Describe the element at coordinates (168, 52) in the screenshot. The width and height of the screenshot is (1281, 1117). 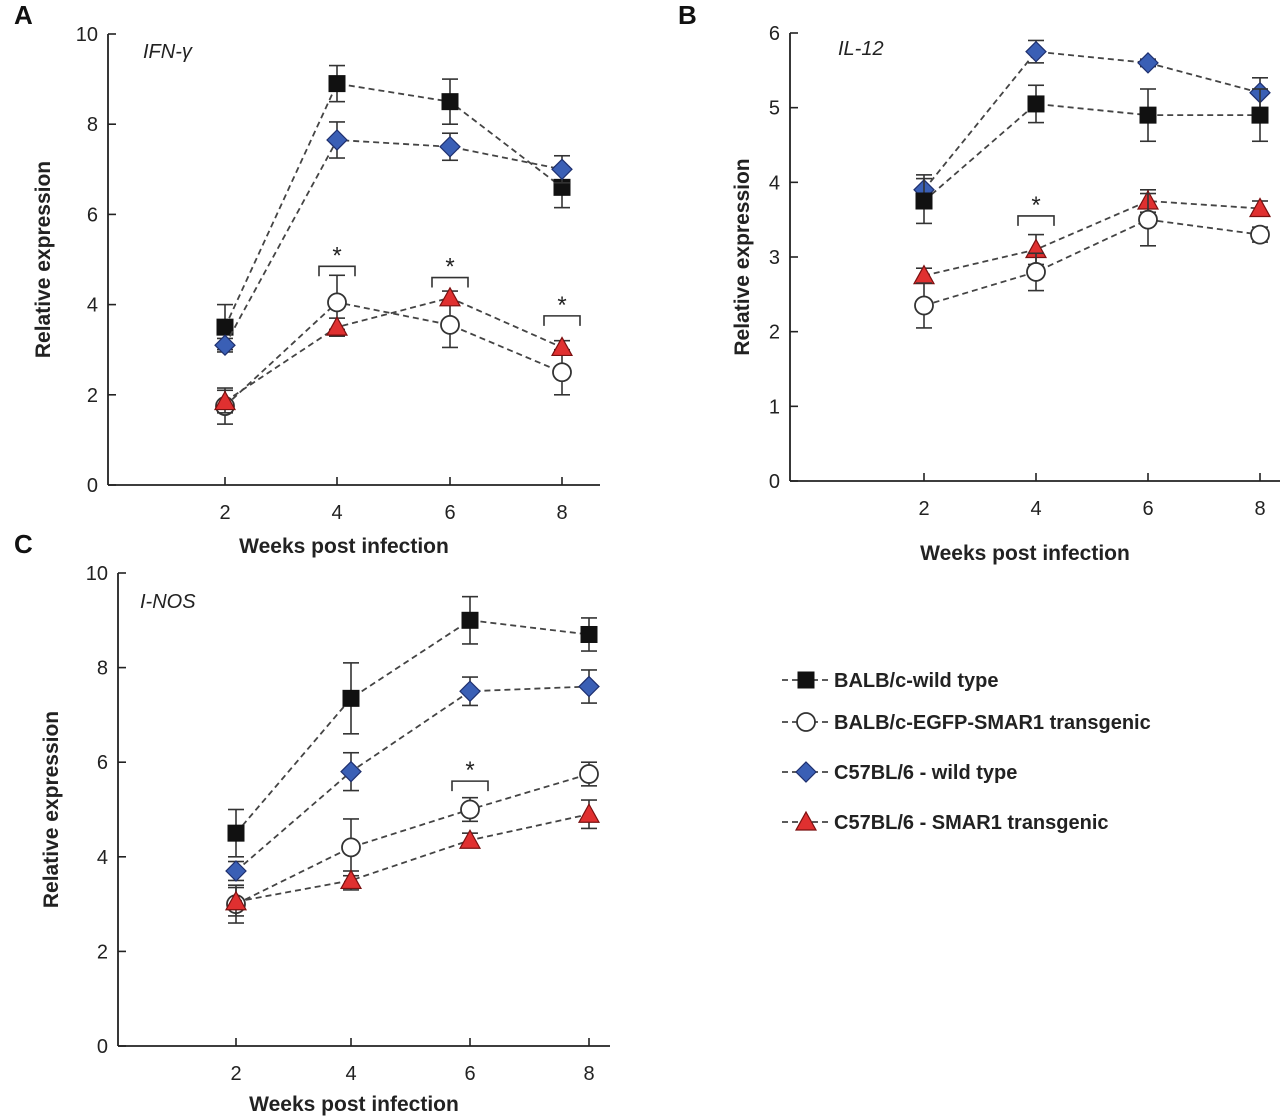
I see `gene-label: IFN-γ` at that location.